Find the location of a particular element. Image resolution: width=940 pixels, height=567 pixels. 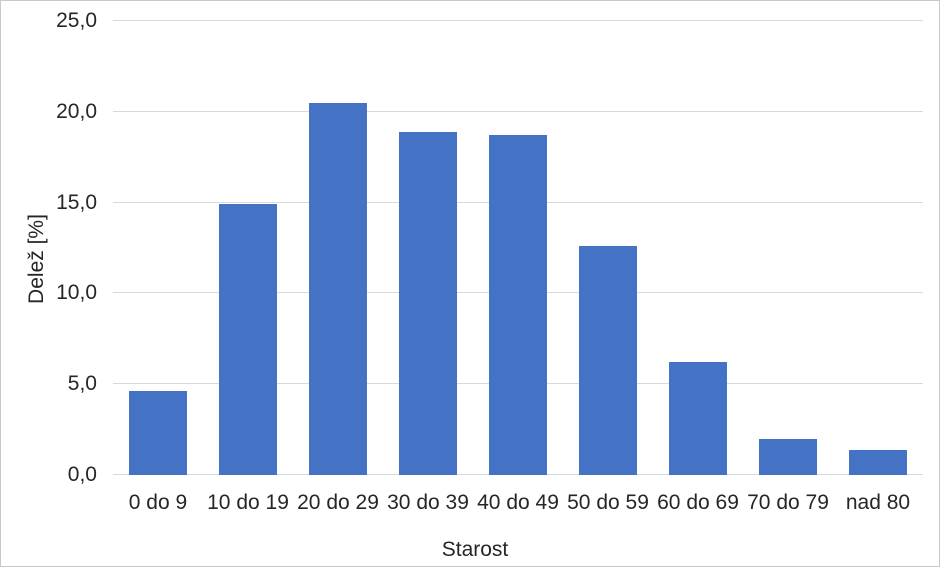

x-tick-label: 50 do 59 is located at coordinates (608, 502).